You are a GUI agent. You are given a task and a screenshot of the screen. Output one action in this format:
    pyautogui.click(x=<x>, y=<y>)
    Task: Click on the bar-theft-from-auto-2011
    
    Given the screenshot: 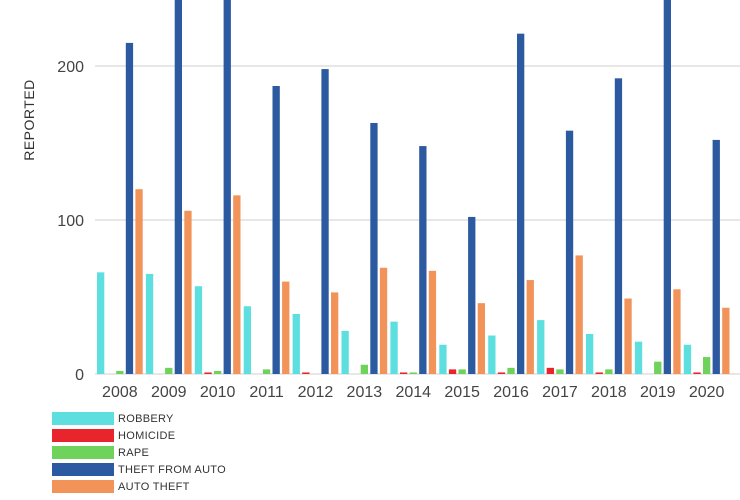 What is the action you would take?
    pyautogui.click(x=276, y=230)
    